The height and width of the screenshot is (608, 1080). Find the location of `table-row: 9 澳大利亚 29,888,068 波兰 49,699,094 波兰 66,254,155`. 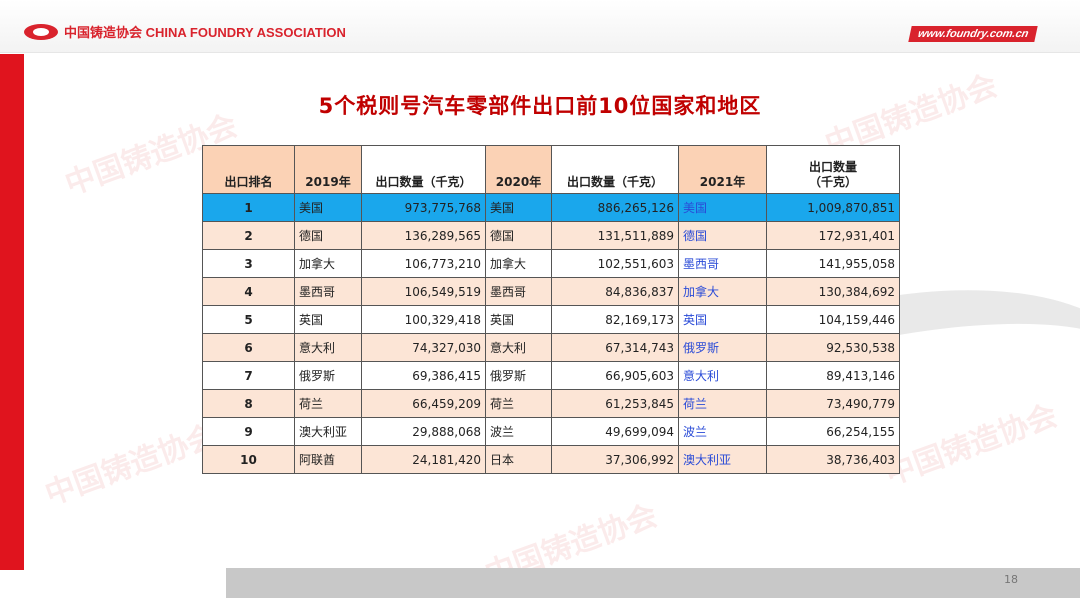

table-row: 9 澳大利亚 29,888,068 波兰 49,699,094 波兰 66,254,155 is located at coordinates (551, 431).